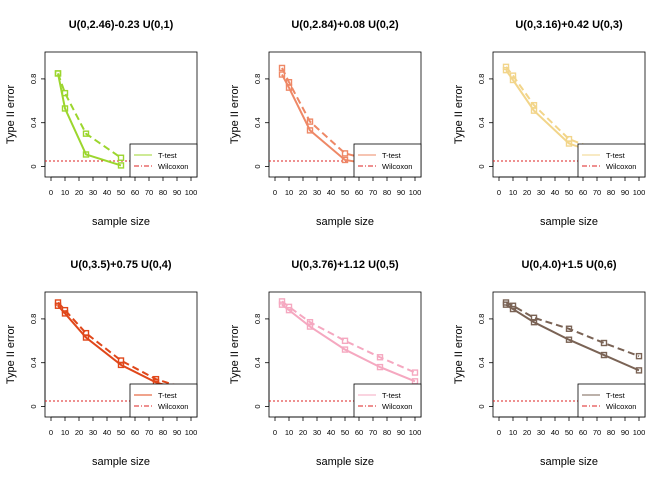 This screenshot has height=480, width=672. I want to click on y-tick-label: 0, so click(257, 166).